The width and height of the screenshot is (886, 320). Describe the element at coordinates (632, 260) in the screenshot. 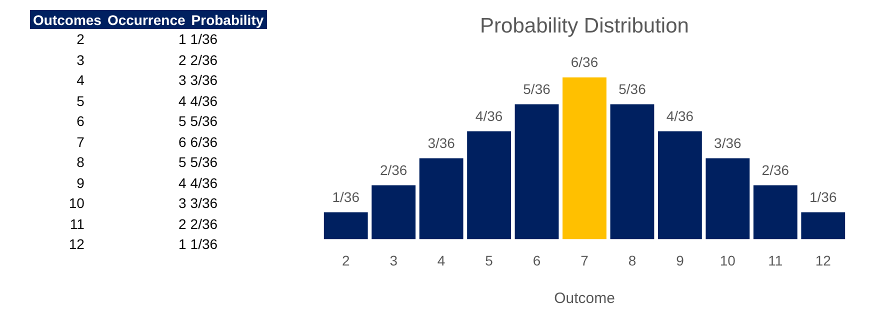

I see `x-tick-label: 8` at that location.